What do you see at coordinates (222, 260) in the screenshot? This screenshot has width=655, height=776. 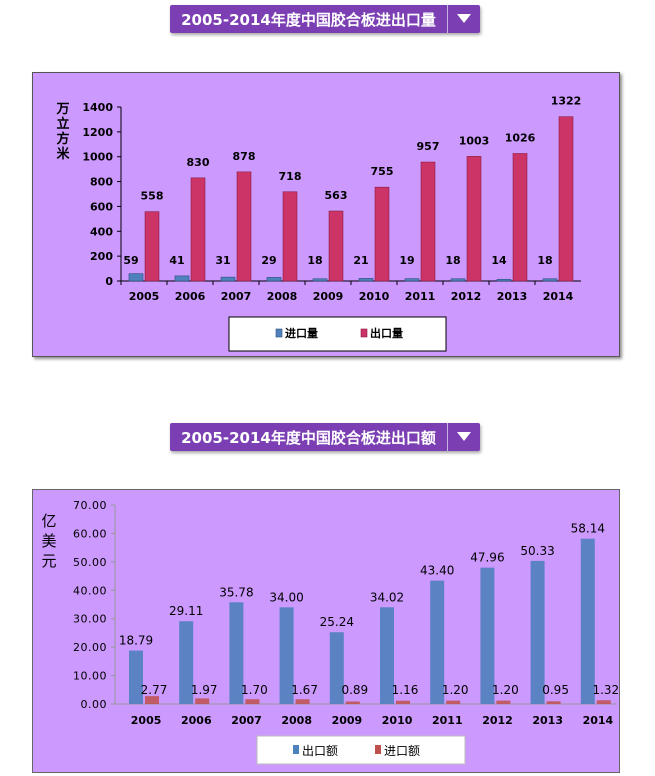 I see `data-label-import: 31` at bounding box center [222, 260].